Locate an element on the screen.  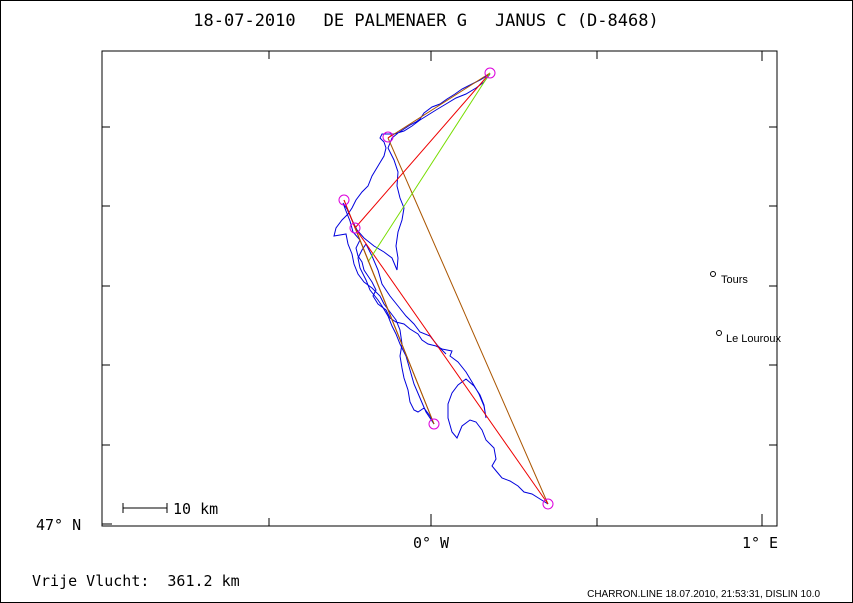
gps-track-secondary is located at coordinates (402, 334).